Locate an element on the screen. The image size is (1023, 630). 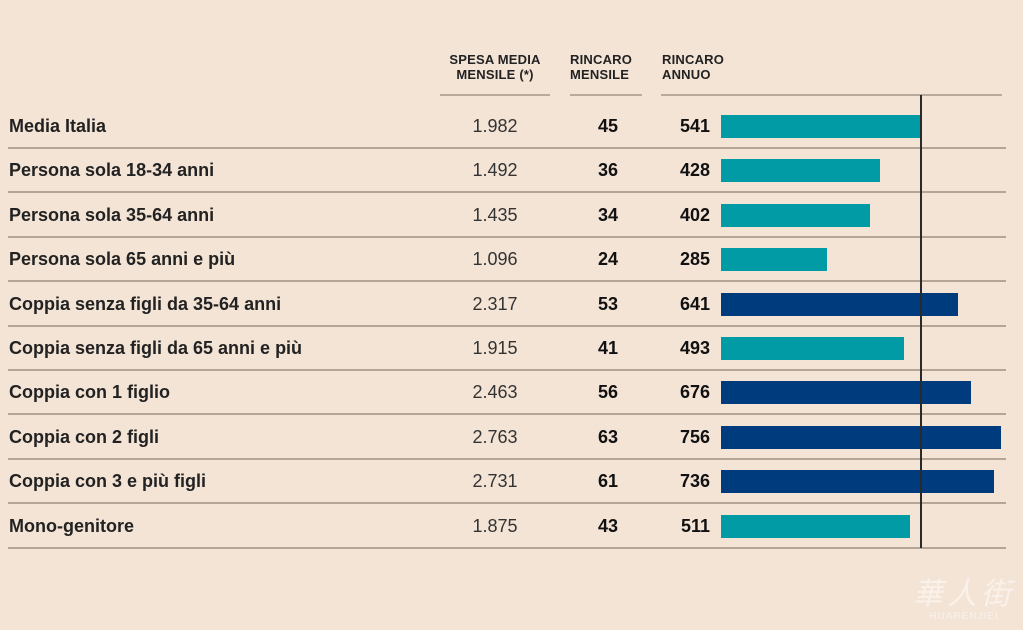
row-label: Coppia con 1 figlio is located at coordinates (89, 392).